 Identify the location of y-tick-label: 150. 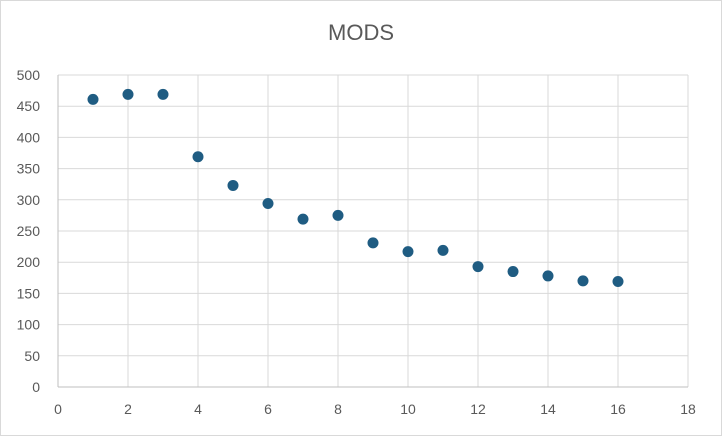
(29, 293).